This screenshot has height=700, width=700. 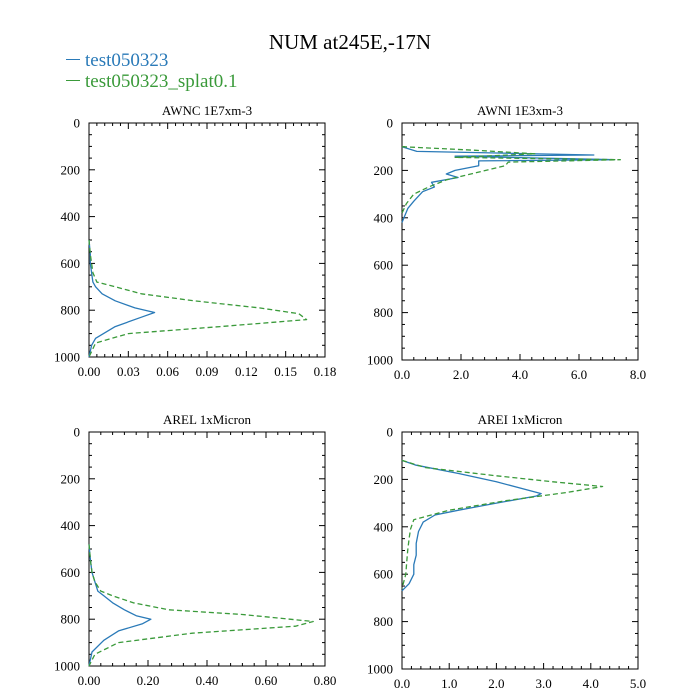 I want to click on panel-title: AREL 1xMicron, so click(x=207, y=419).